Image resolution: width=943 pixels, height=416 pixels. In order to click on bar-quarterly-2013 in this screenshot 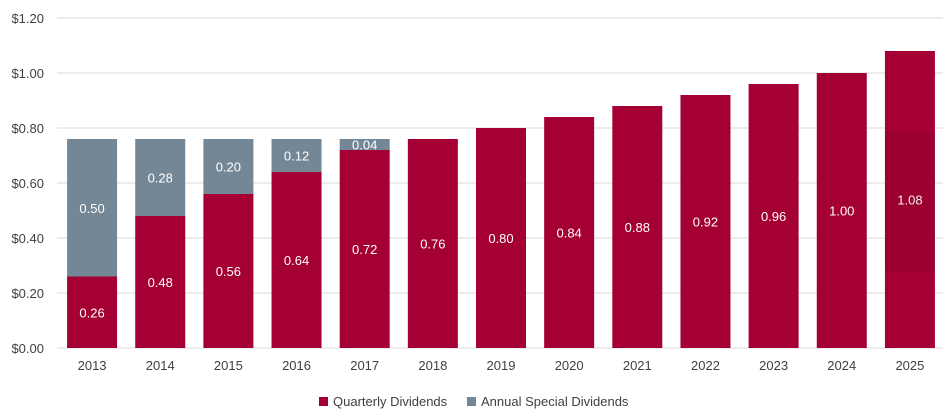, I will do `click(92, 312)`.